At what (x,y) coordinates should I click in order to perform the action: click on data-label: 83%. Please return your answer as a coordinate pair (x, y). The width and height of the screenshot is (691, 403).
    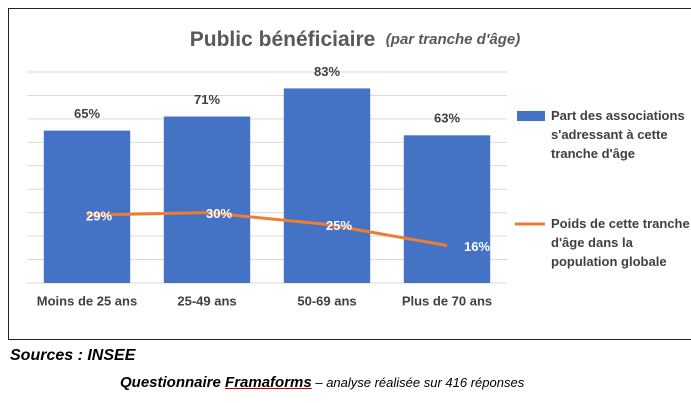
    Looking at the image, I should click on (327, 71).